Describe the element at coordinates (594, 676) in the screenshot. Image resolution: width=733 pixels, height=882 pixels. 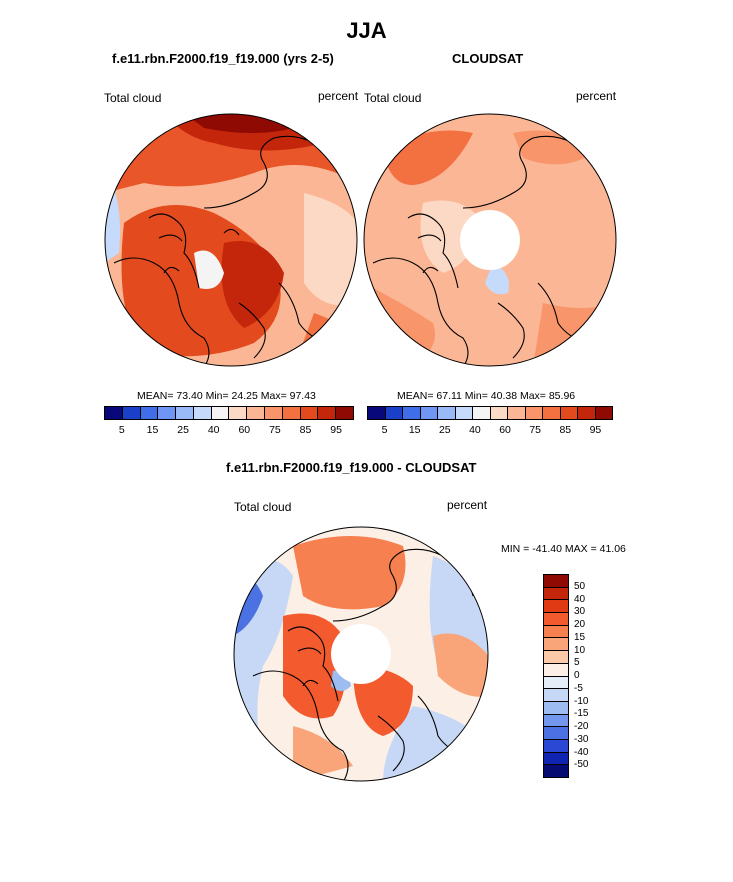
I see `panel3-colorbar-ticks: 50 40 30 20 15 10 5 0 -5 -10 -15 -20 -30 -40 -50` at that location.